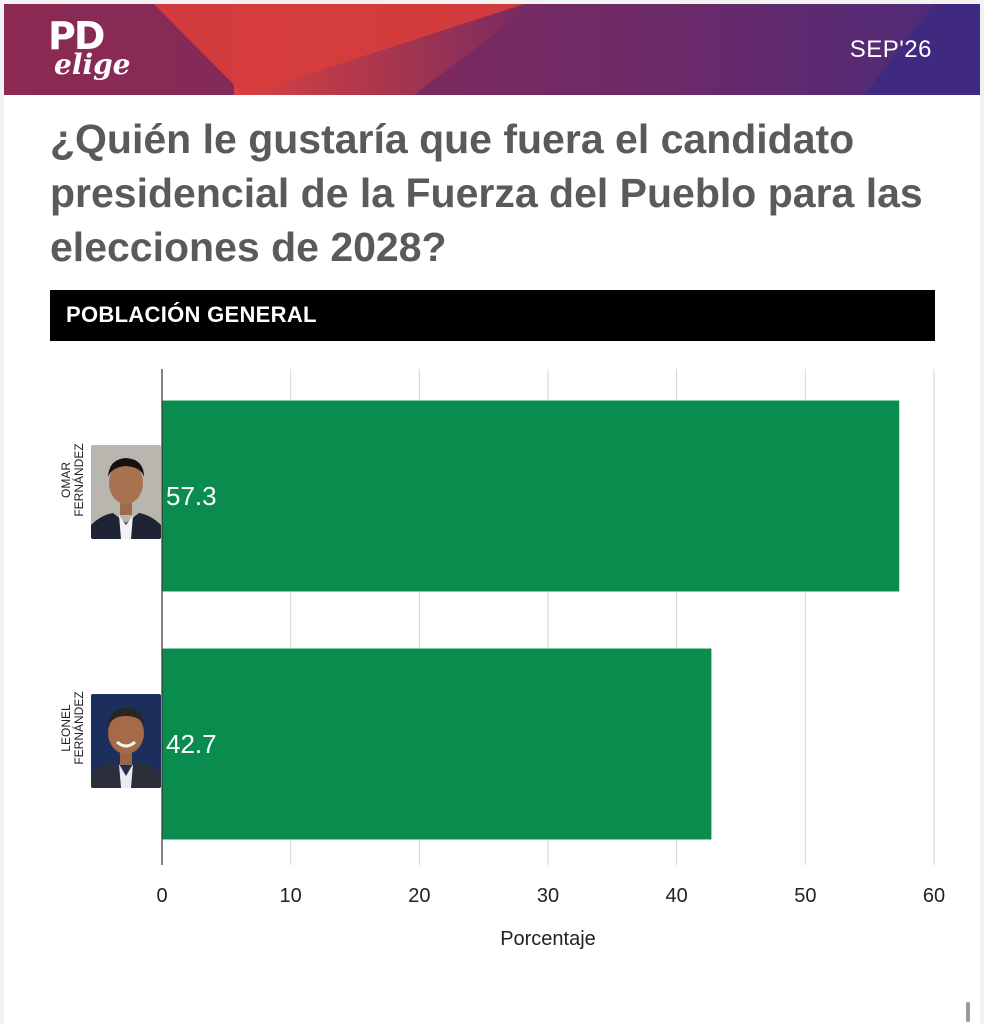 This screenshot has width=984, height=1024. Describe the element at coordinates (968, 1012) in the screenshot. I see `scrollbar-thumb` at that location.